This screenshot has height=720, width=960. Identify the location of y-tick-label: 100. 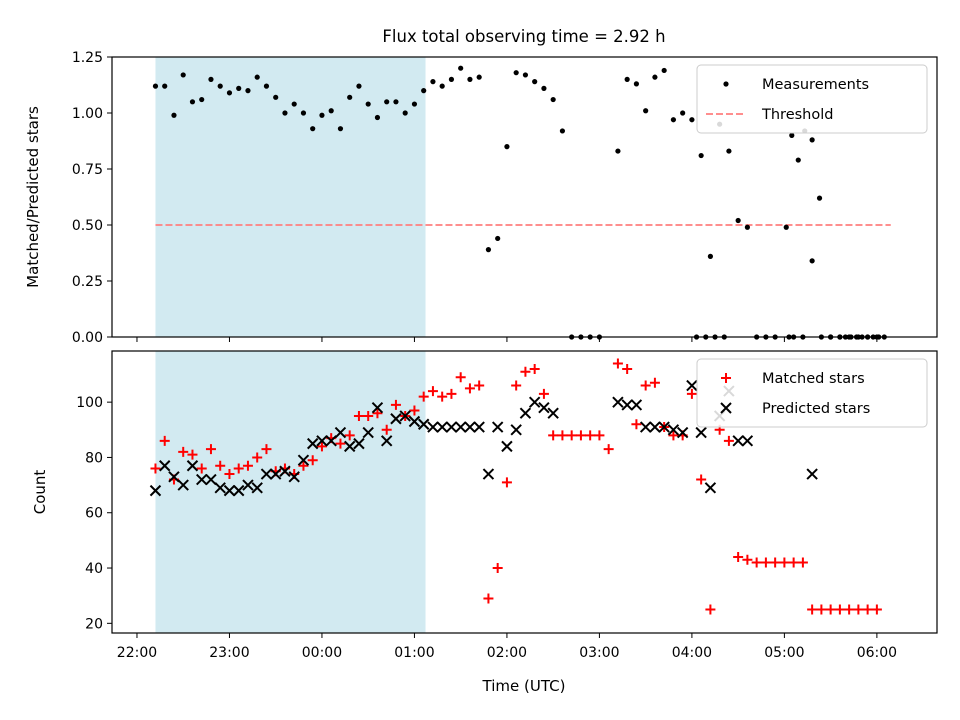
(89, 403).